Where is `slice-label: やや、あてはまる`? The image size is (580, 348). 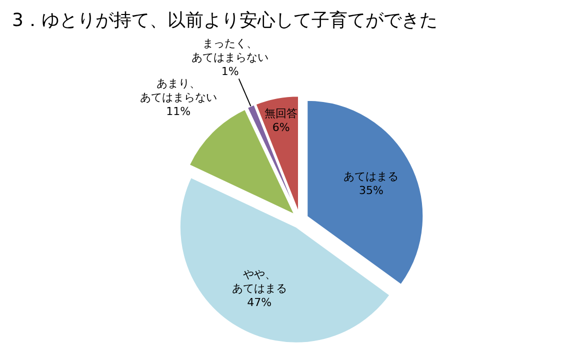 slice-label: やや、あてはまる is located at coordinates (259, 281).